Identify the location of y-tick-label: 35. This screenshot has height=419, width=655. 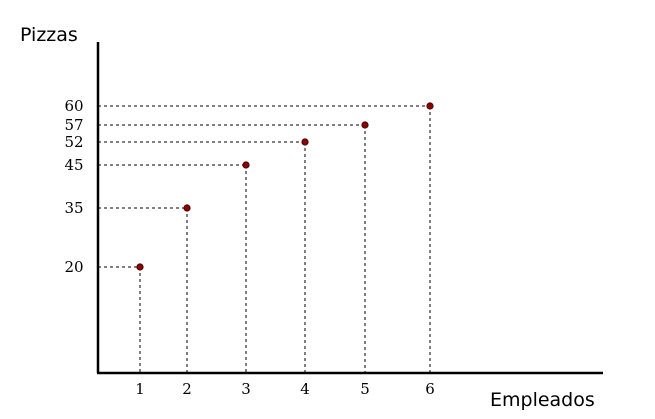
(73, 208).